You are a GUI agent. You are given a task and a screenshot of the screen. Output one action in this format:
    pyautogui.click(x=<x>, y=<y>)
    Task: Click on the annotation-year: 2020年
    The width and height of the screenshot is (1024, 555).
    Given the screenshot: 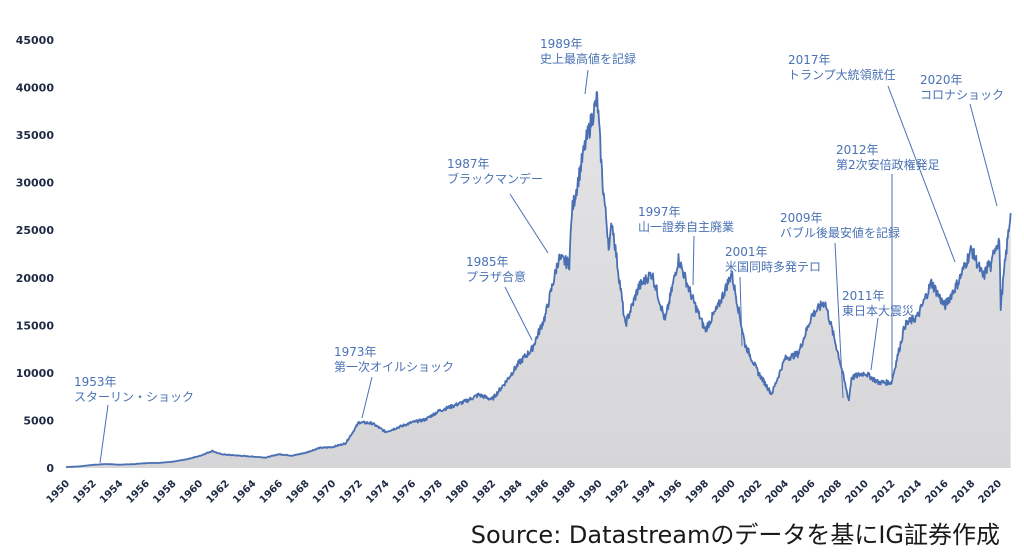 What is the action you would take?
    pyautogui.click(x=941, y=80)
    